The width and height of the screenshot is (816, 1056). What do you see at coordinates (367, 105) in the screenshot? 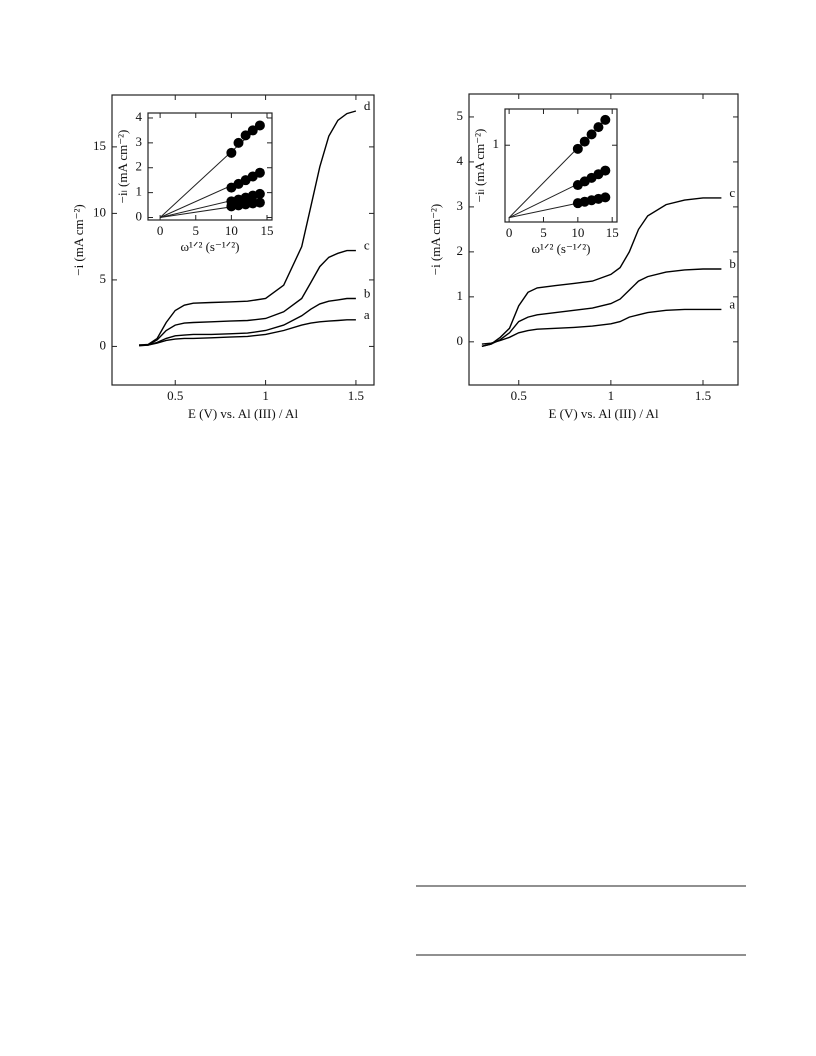
I see `curve-label: d` at bounding box center [367, 105].